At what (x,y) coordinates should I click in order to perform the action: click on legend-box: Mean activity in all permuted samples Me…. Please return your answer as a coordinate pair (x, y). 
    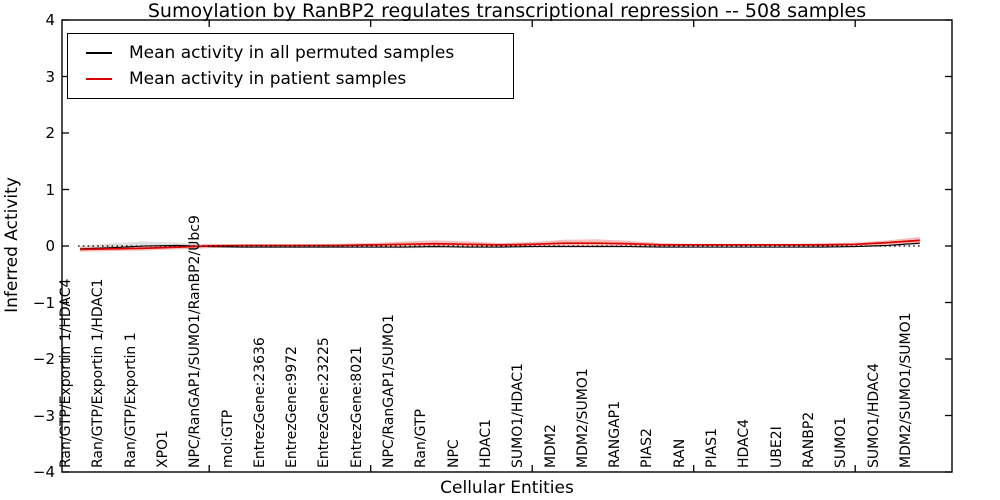
    Looking at the image, I should click on (290, 66).